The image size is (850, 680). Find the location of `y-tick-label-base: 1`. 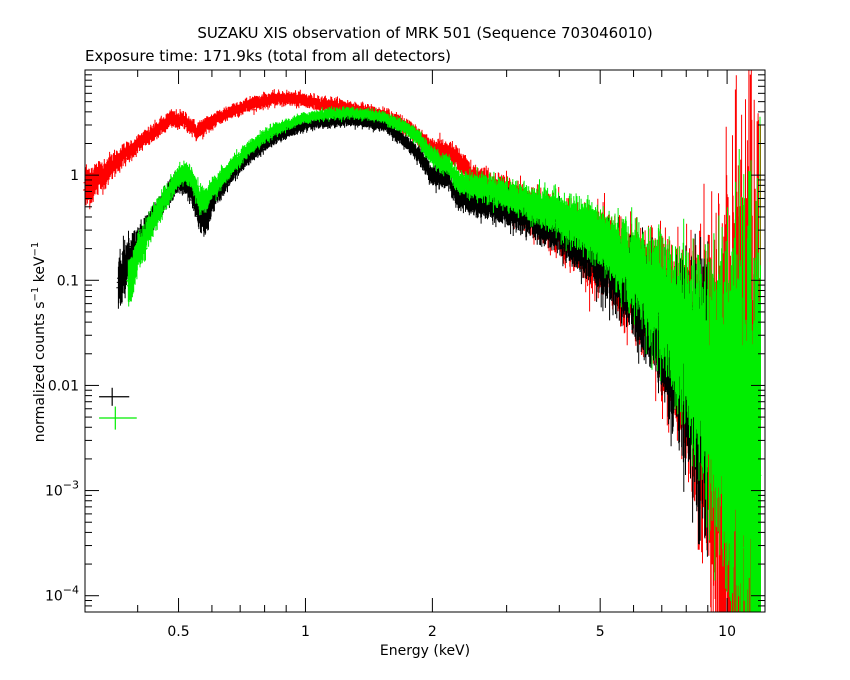

y-tick-label-base: 1 is located at coordinates (74, 176).